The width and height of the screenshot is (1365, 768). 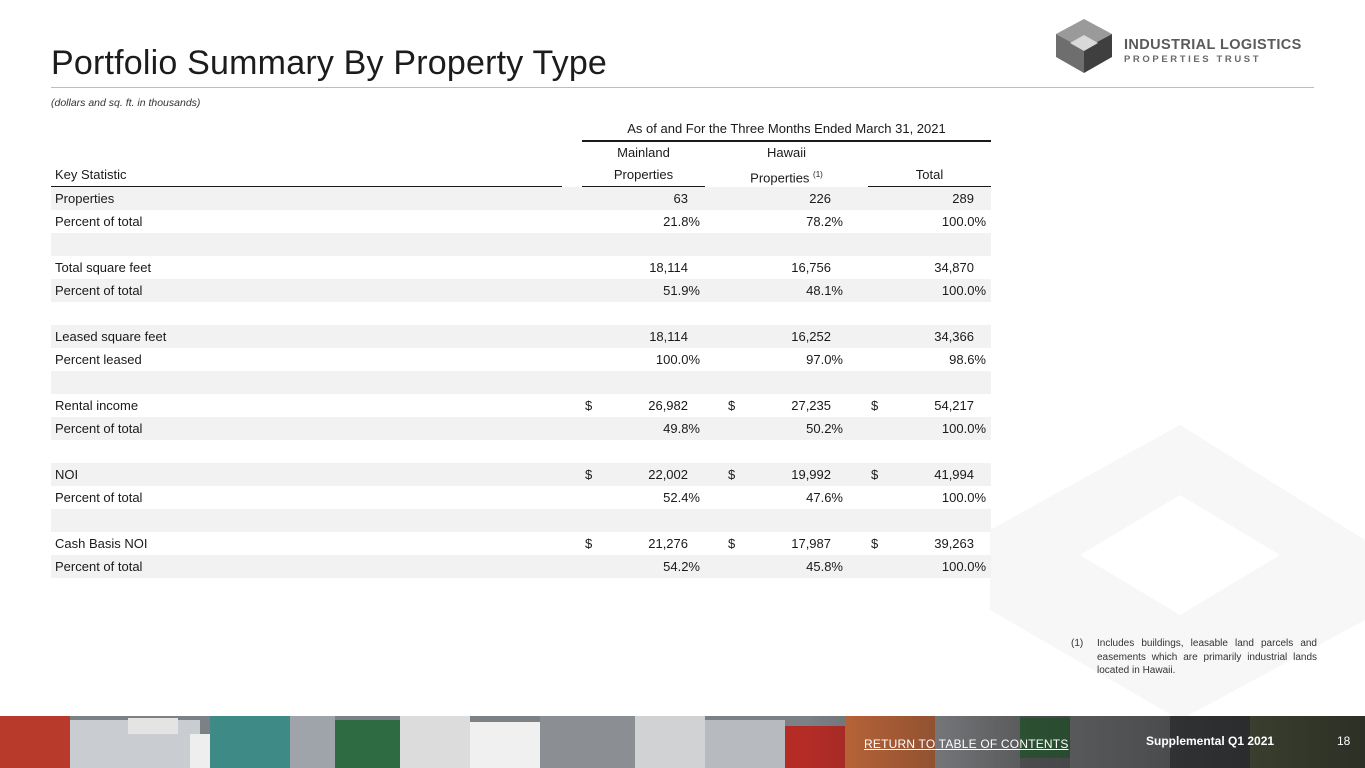 What do you see at coordinates (1344, 741) in the screenshot?
I see `page-number: 18` at bounding box center [1344, 741].